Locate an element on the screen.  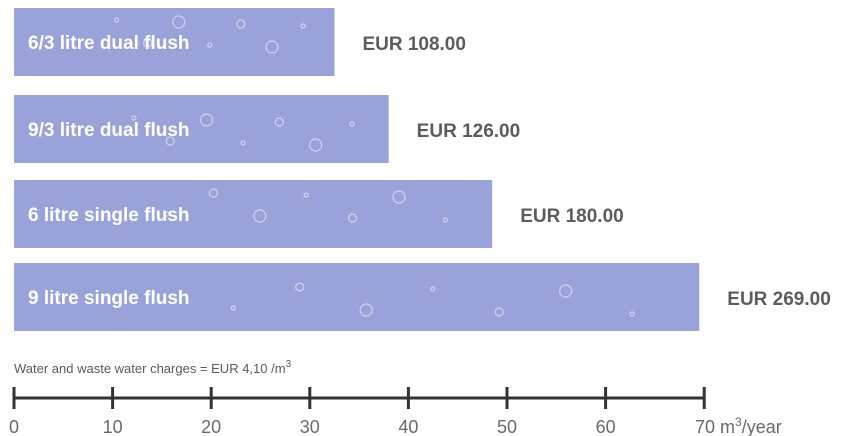
x-tick-label: 20 is located at coordinates (211, 426).